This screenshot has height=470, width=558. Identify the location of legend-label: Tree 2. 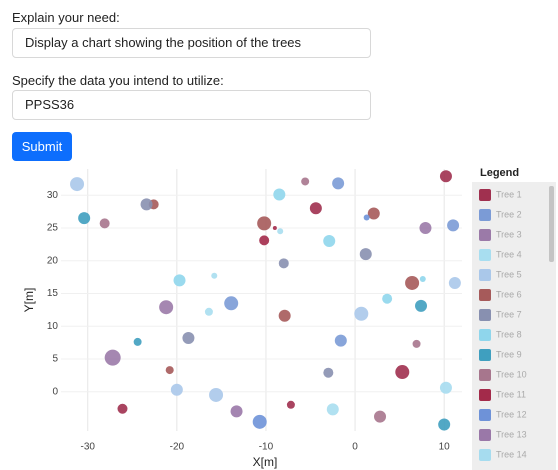
(509, 214).